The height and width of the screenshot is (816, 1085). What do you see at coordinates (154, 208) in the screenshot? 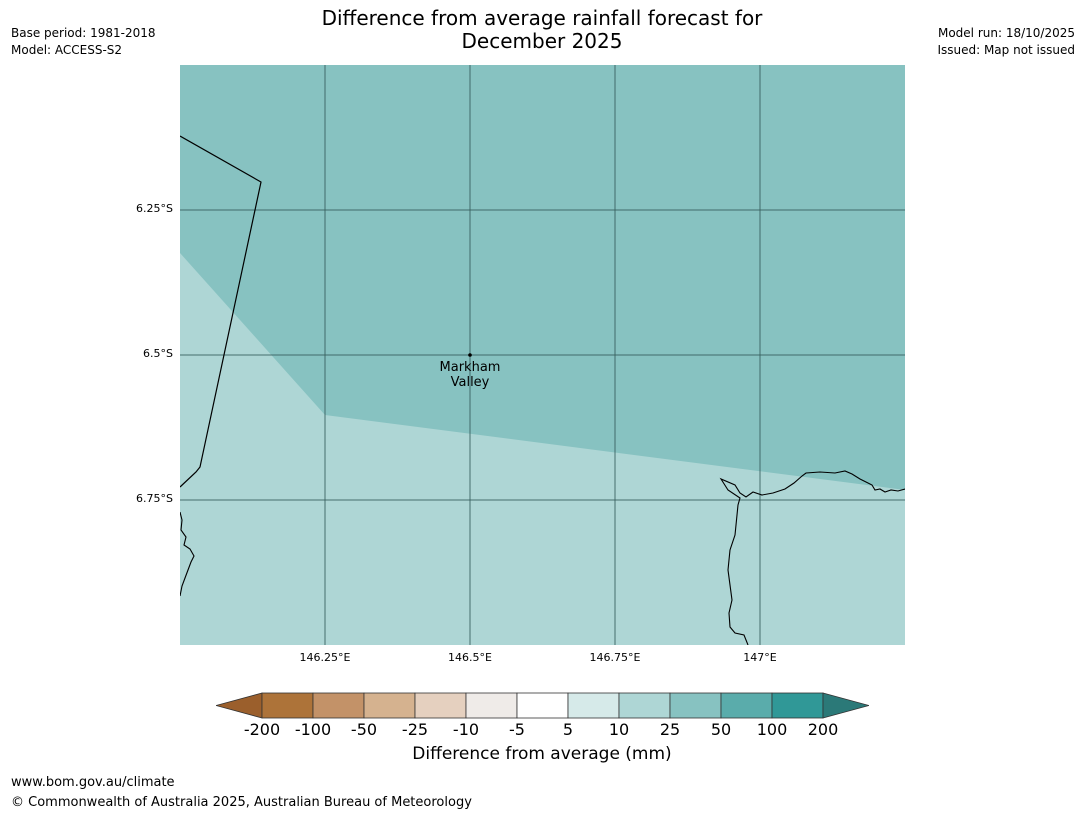
I see `lat-label-6-25: 6.25°S` at bounding box center [154, 208].